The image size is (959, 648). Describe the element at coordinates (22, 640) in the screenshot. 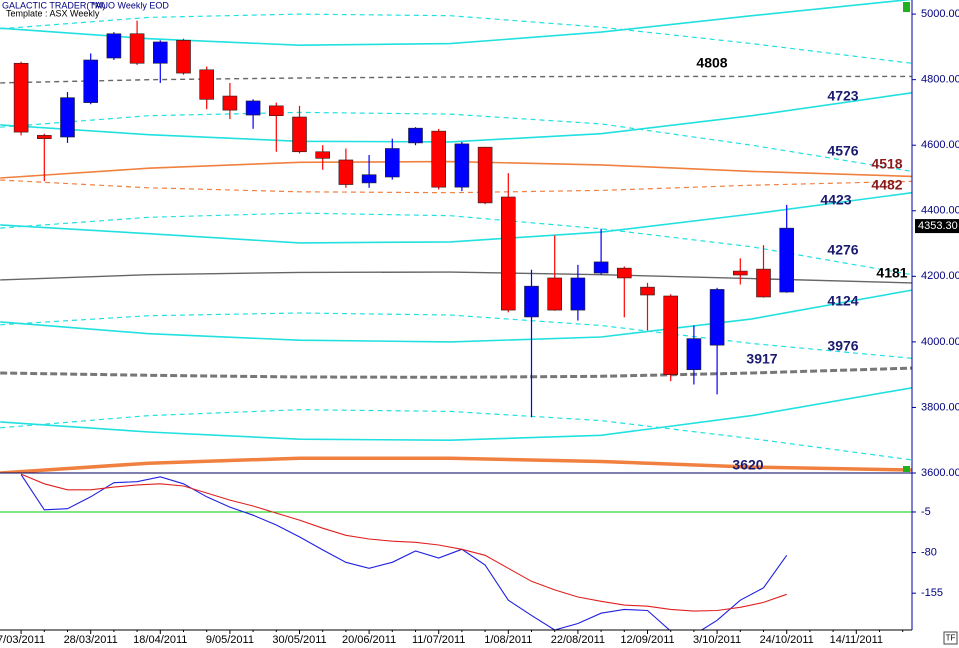

I see `x-tick-label: 7/03/2011` at that location.